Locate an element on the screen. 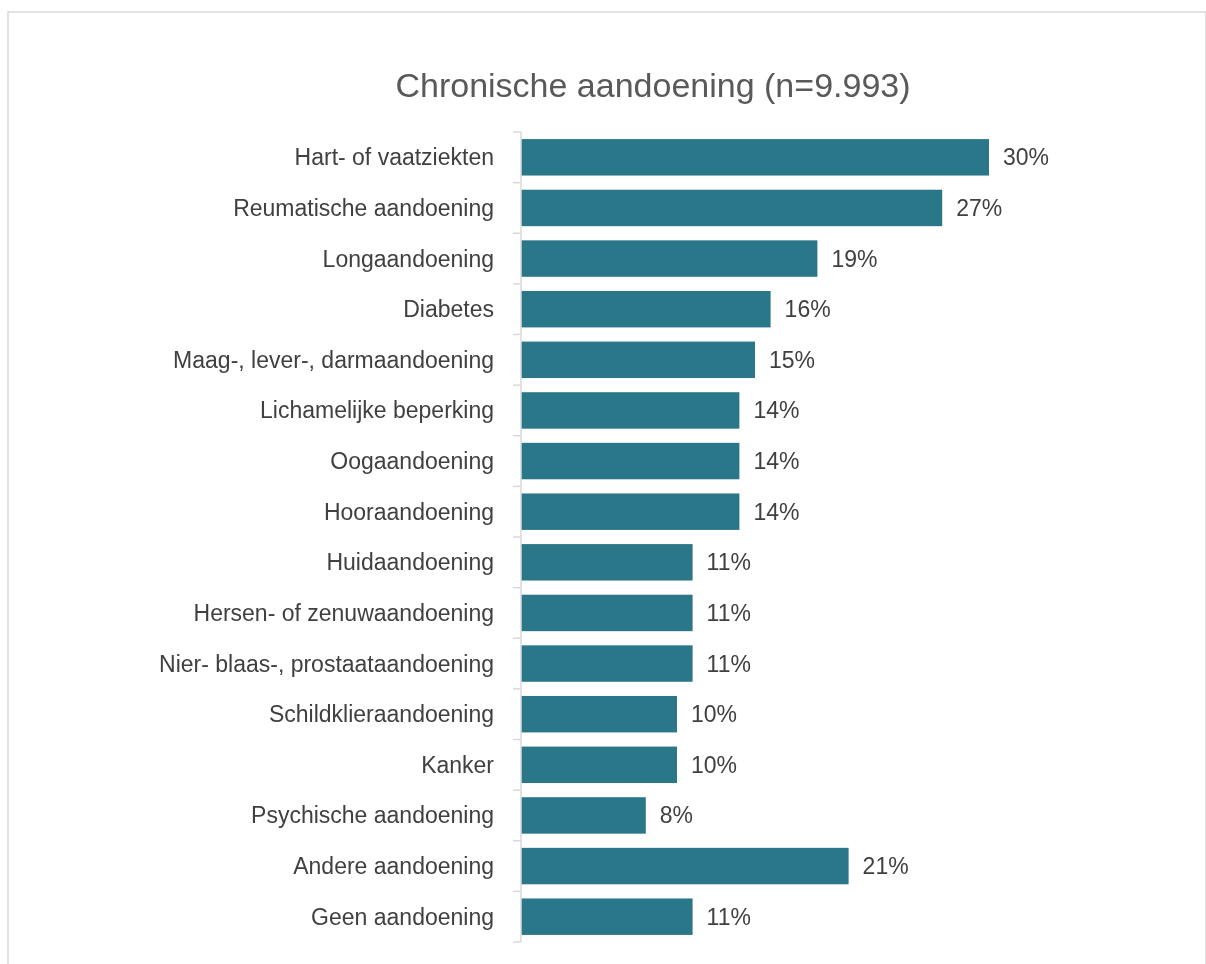 The image size is (1206, 964). y-tick-label: Kanker is located at coordinates (458, 764).